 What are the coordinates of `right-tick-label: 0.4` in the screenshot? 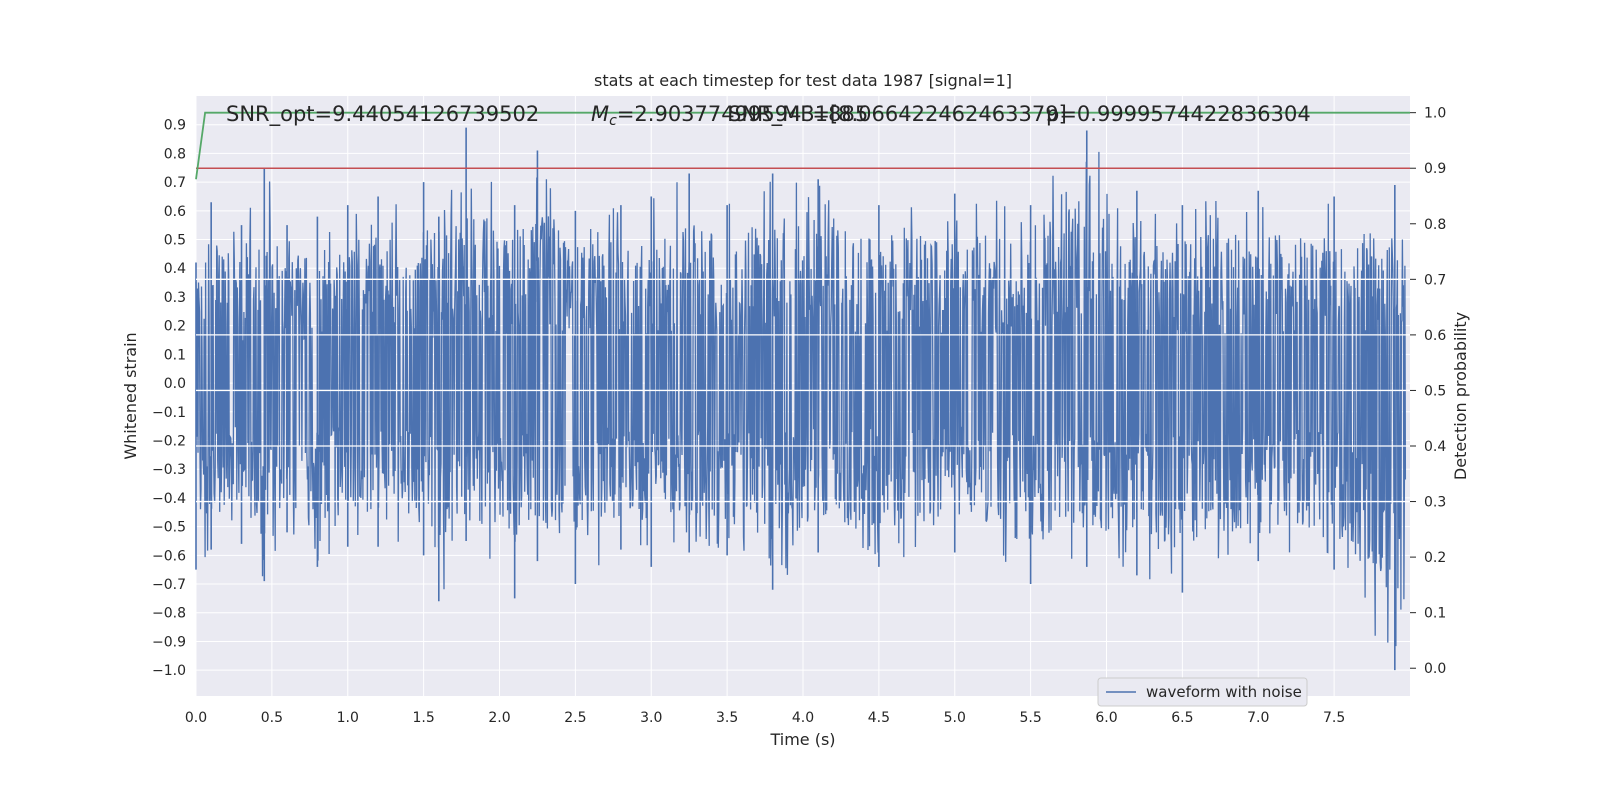 It's located at (1435, 447).